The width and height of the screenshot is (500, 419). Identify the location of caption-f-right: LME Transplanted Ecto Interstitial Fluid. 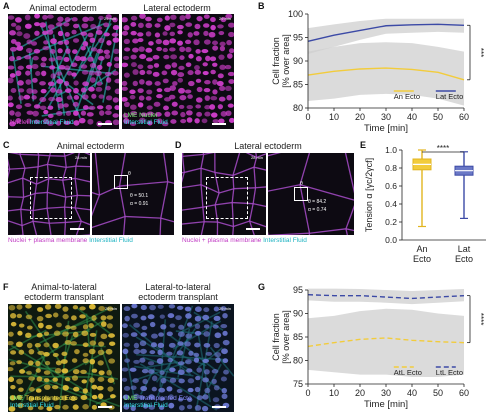
(158, 402).